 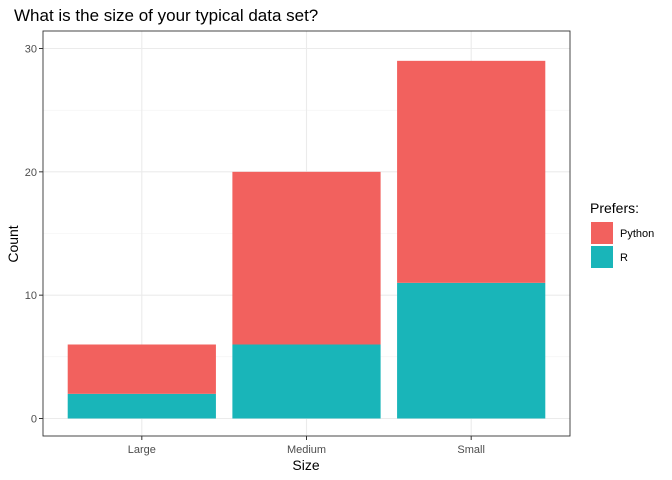 I want to click on legend-title: Prefers:, so click(x=614, y=208).